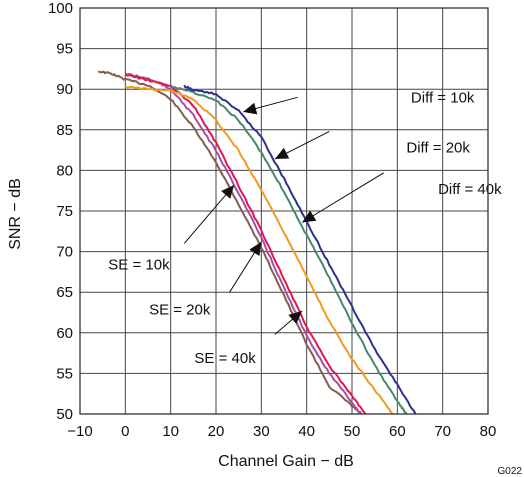  What do you see at coordinates (286, 461) in the screenshot?
I see `x-axis-label: Channel Gain − dB` at bounding box center [286, 461].